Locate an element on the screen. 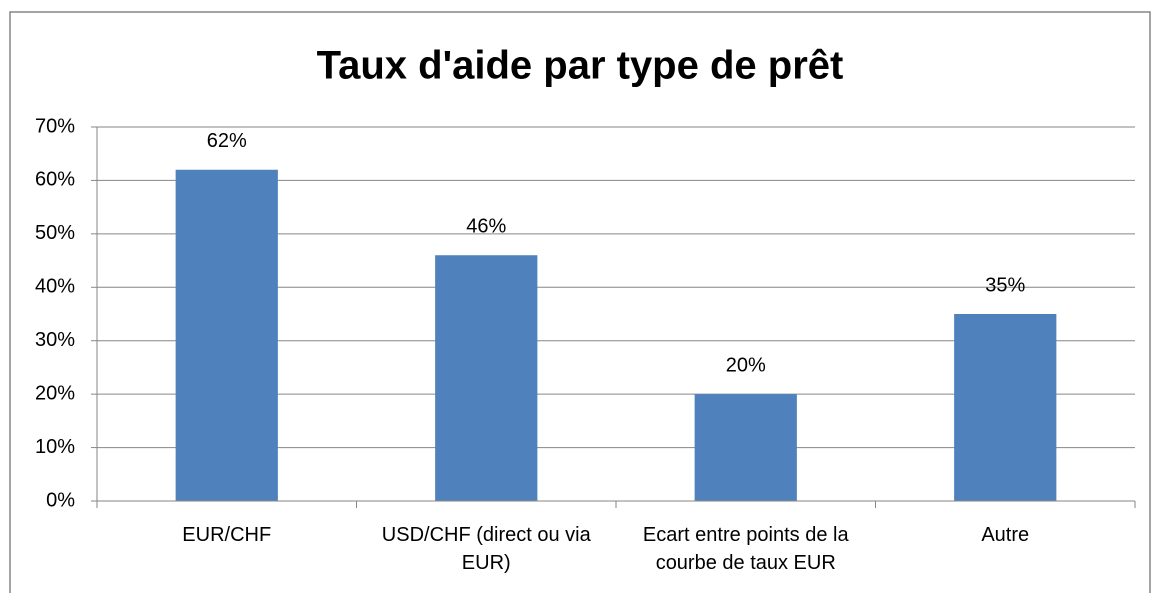 This screenshot has height=593, width=1153. x-tick-label: Autre is located at coordinates (1005, 535).